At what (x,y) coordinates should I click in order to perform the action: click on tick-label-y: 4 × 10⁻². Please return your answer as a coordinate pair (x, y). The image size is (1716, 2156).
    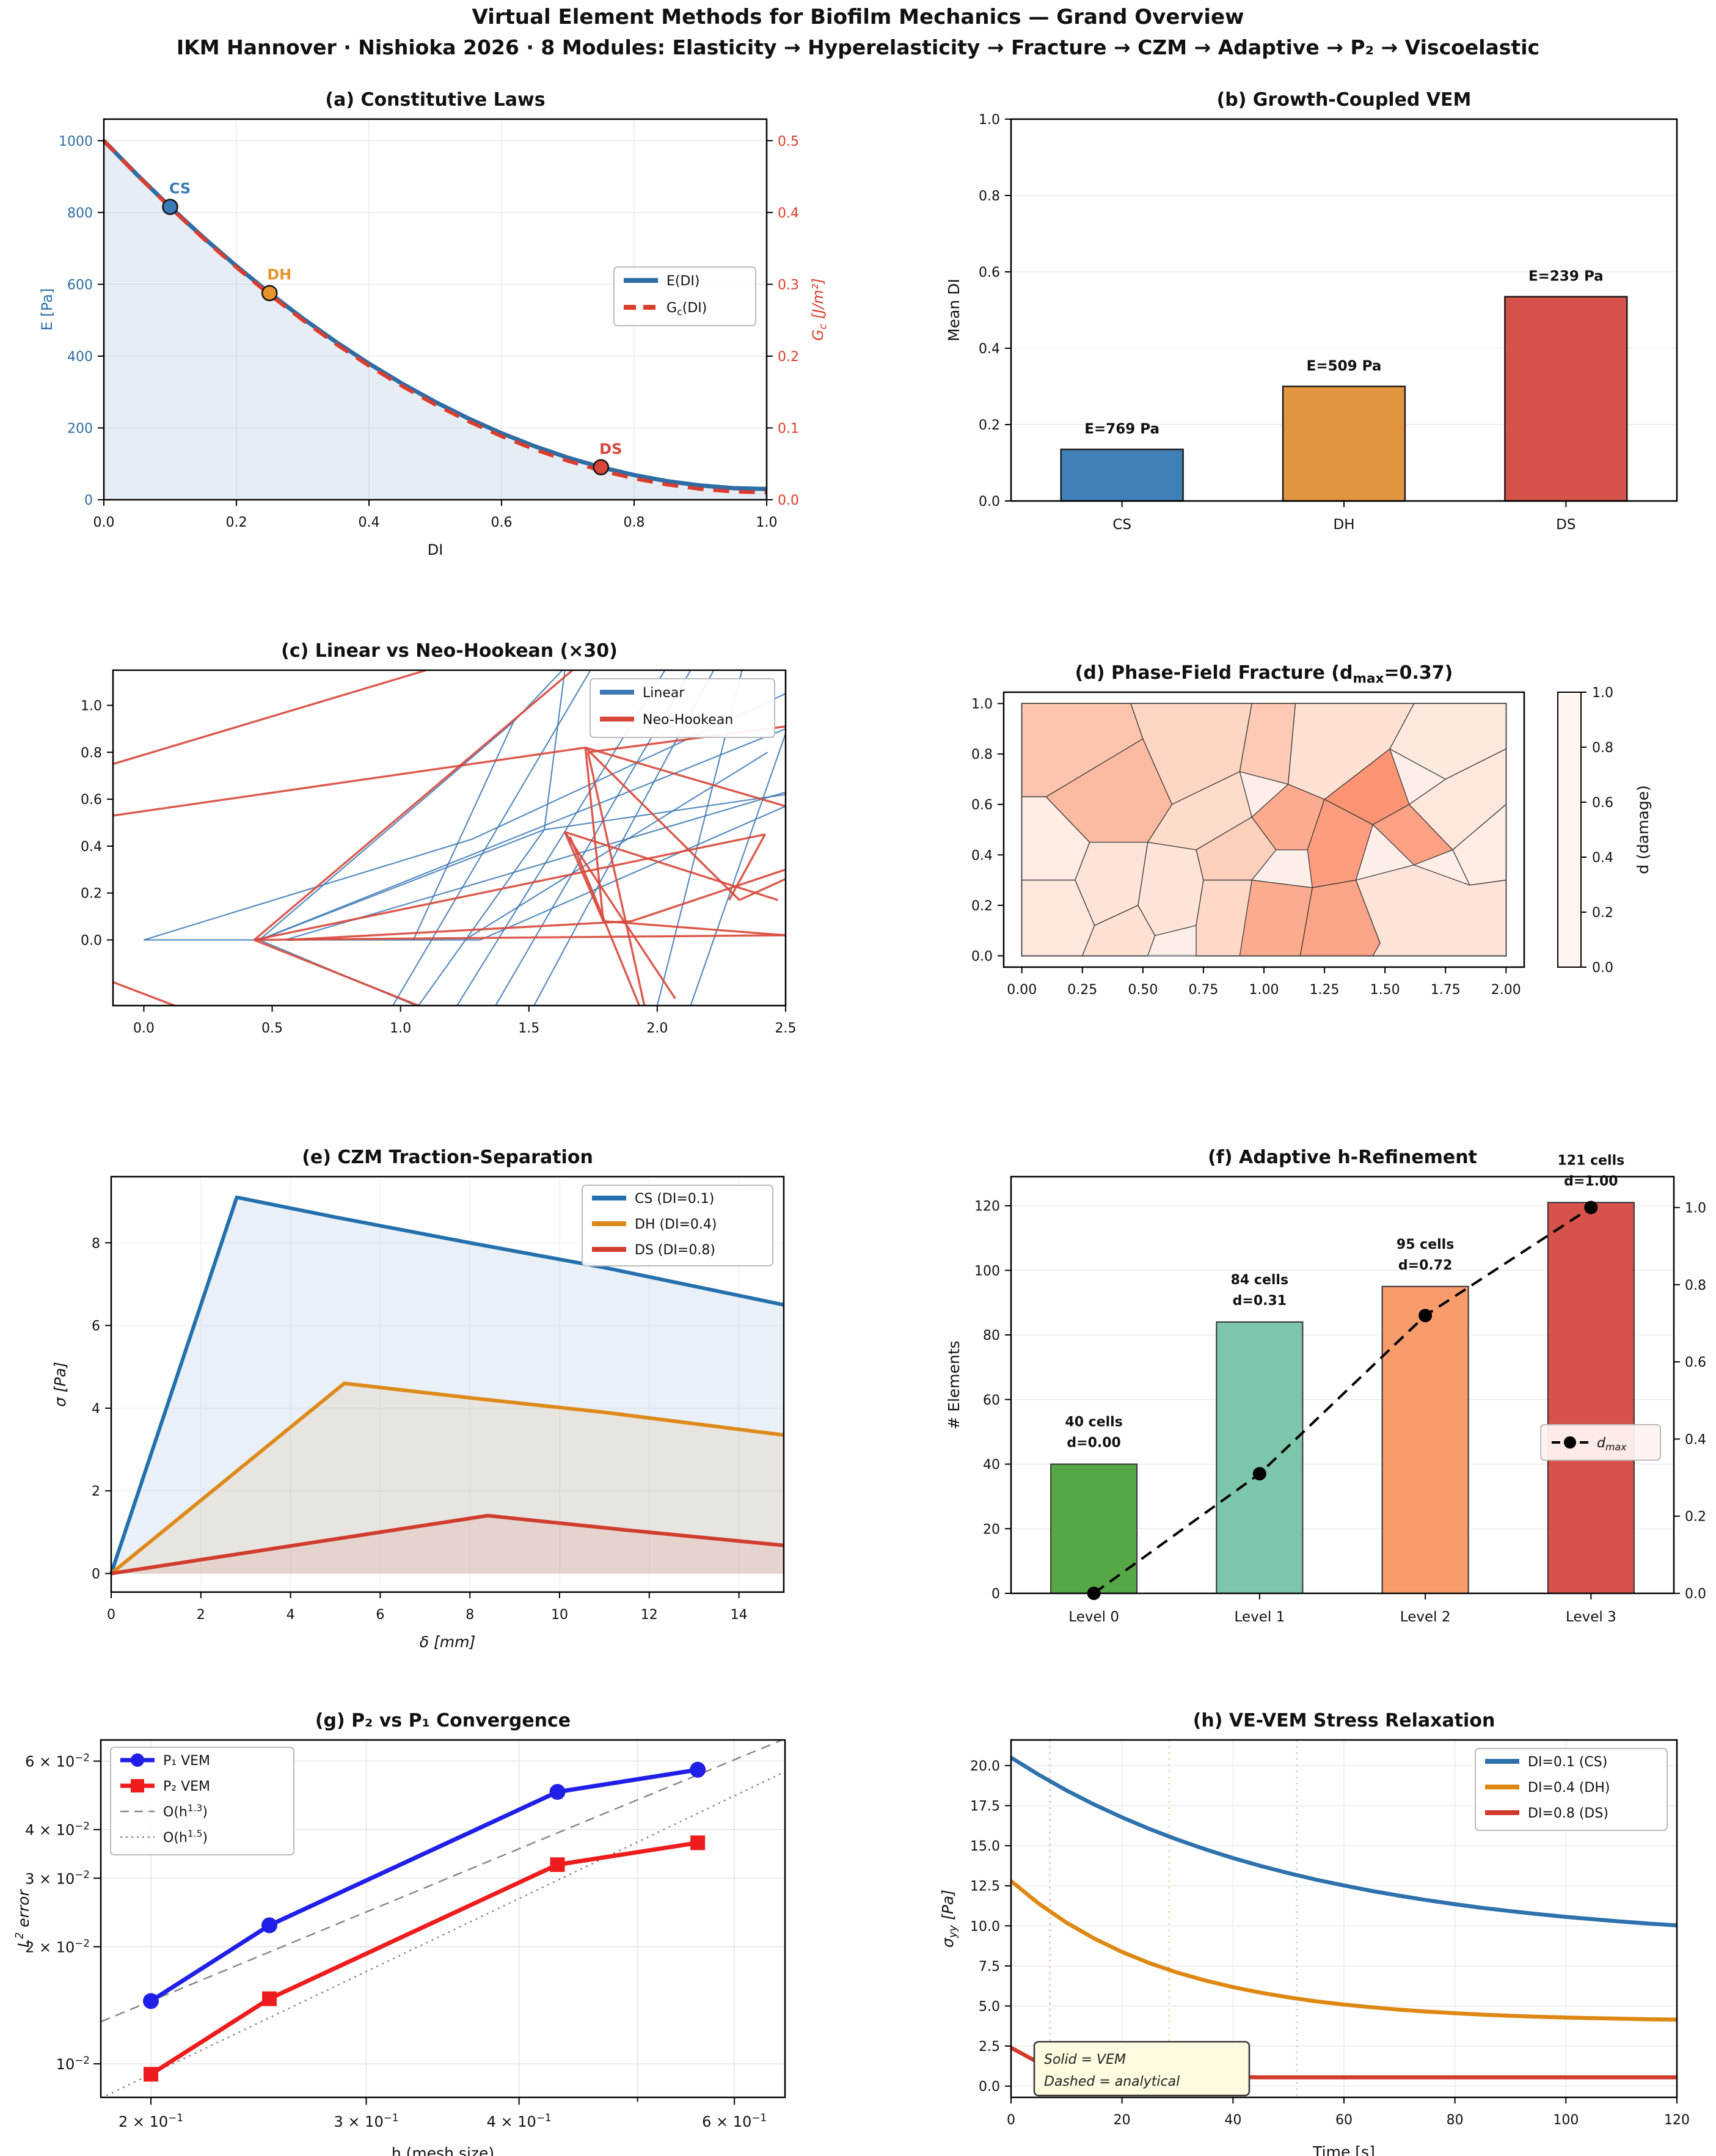
    Looking at the image, I should click on (57, 1829).